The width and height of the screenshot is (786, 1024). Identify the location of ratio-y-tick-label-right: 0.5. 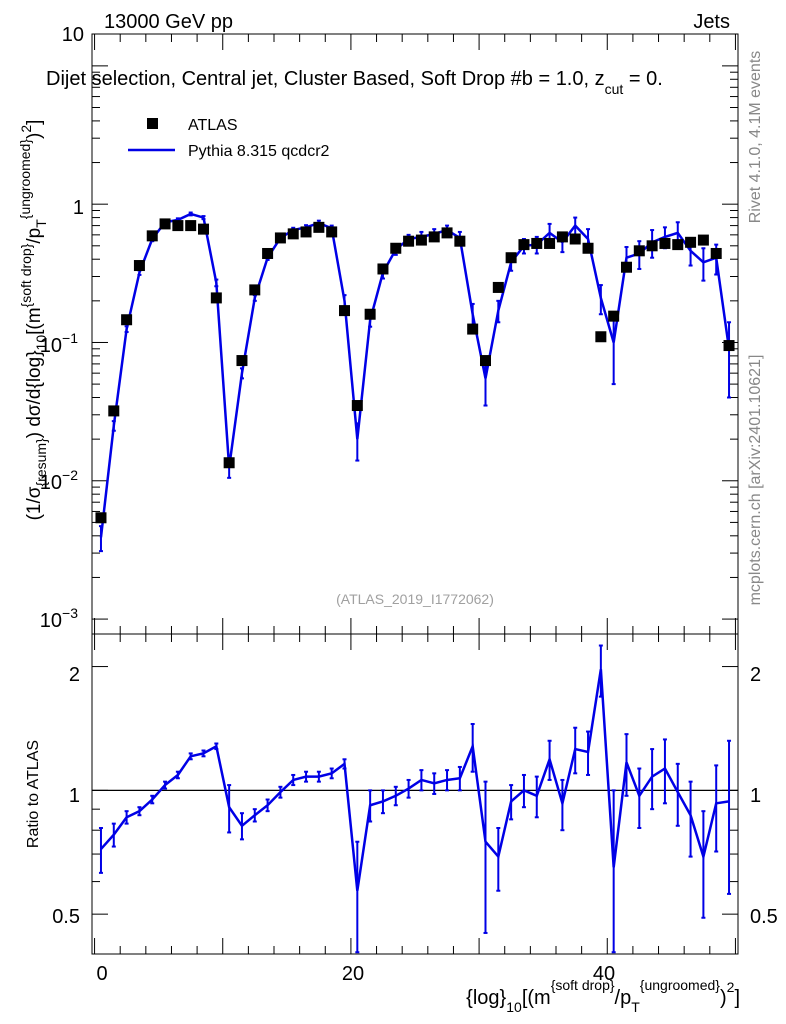
(764, 917).